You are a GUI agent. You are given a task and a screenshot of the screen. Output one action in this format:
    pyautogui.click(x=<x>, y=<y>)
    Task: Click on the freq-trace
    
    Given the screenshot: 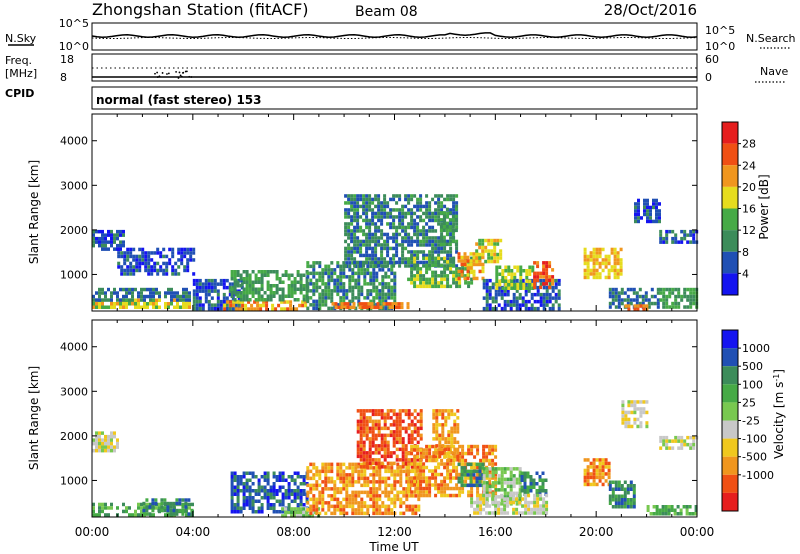 What is the action you would take?
    pyautogui.click(x=394, y=73)
    